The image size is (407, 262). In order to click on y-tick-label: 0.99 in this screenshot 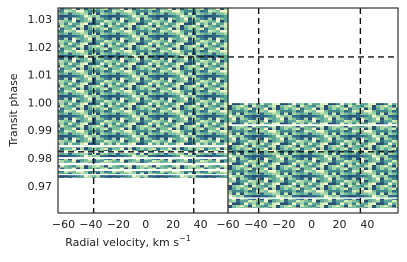, I will do `click(40, 130)`.